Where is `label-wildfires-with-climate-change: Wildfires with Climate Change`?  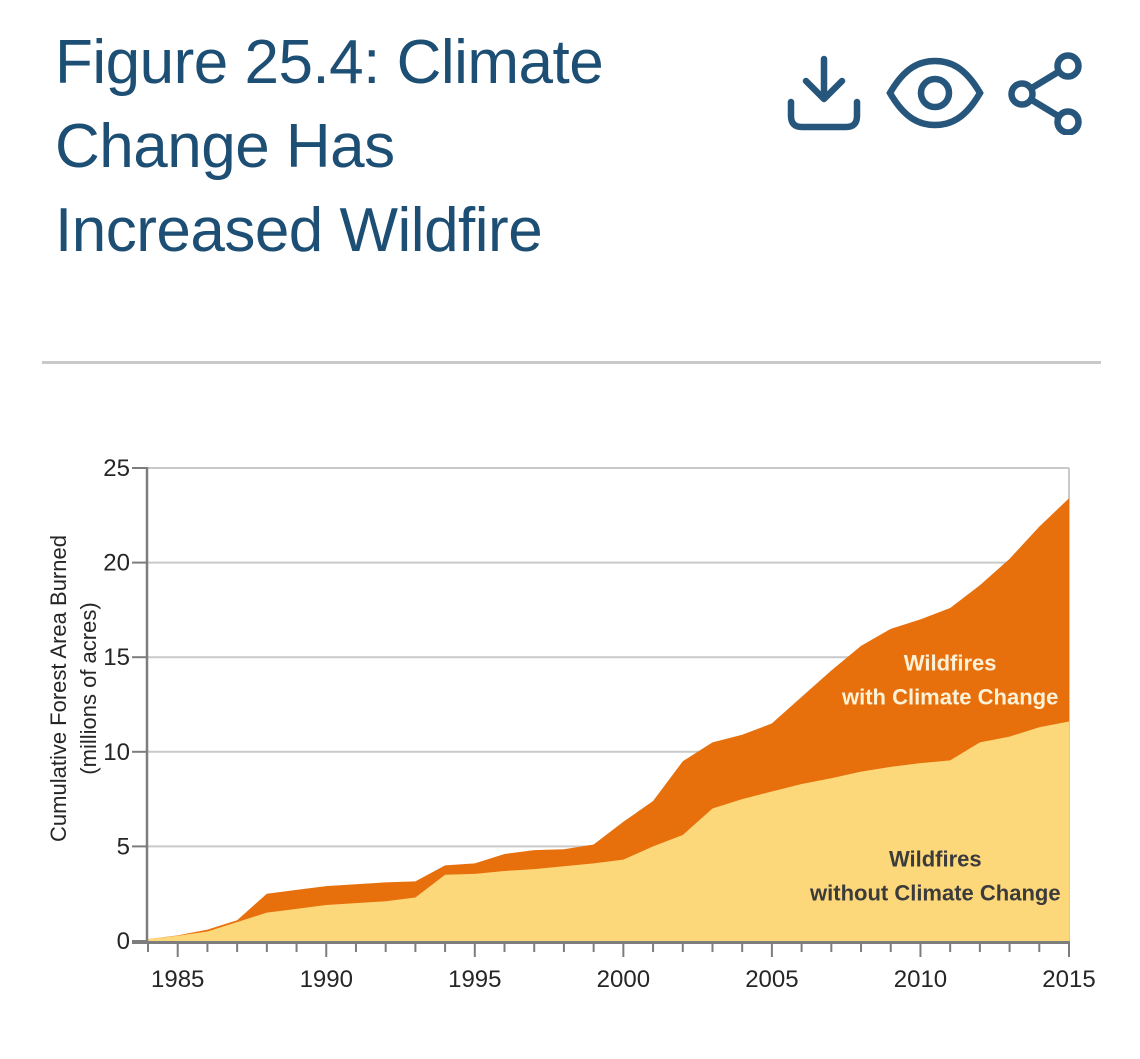
label-wildfires-with-climate-change: Wildfires with Climate Change is located at coordinates (949, 679).